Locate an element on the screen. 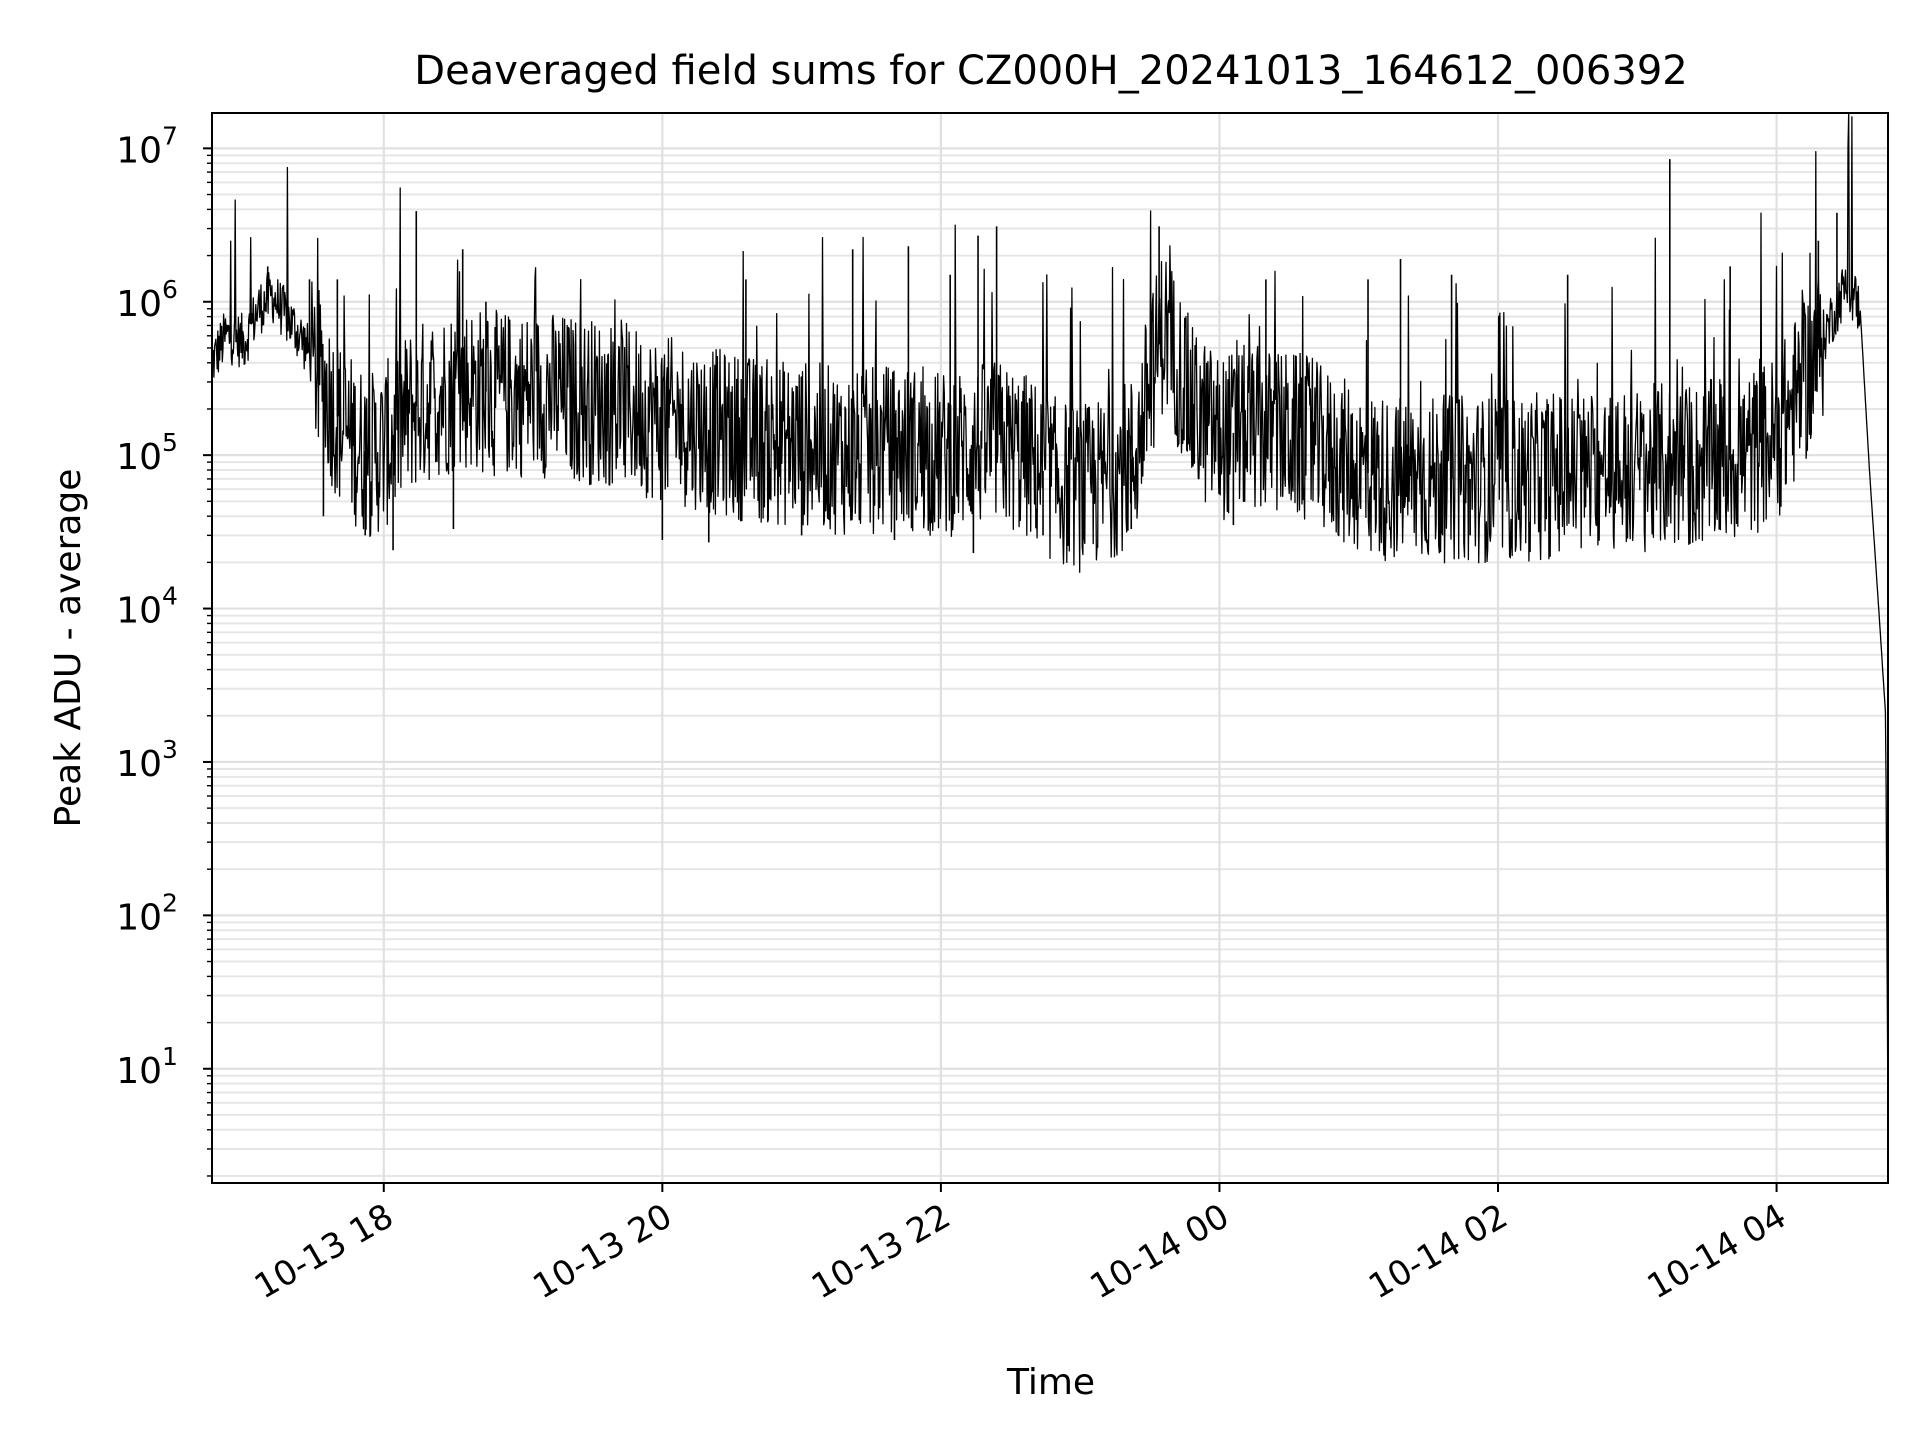 Image resolution: width=1920 pixels, height=1440 pixels. y-tick-exponent: 6 is located at coordinates (170, 289).